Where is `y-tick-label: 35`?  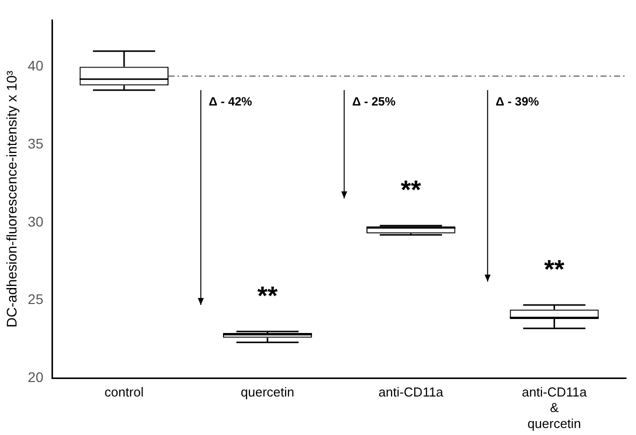 y-tick-label: 35 is located at coordinates (36, 143).